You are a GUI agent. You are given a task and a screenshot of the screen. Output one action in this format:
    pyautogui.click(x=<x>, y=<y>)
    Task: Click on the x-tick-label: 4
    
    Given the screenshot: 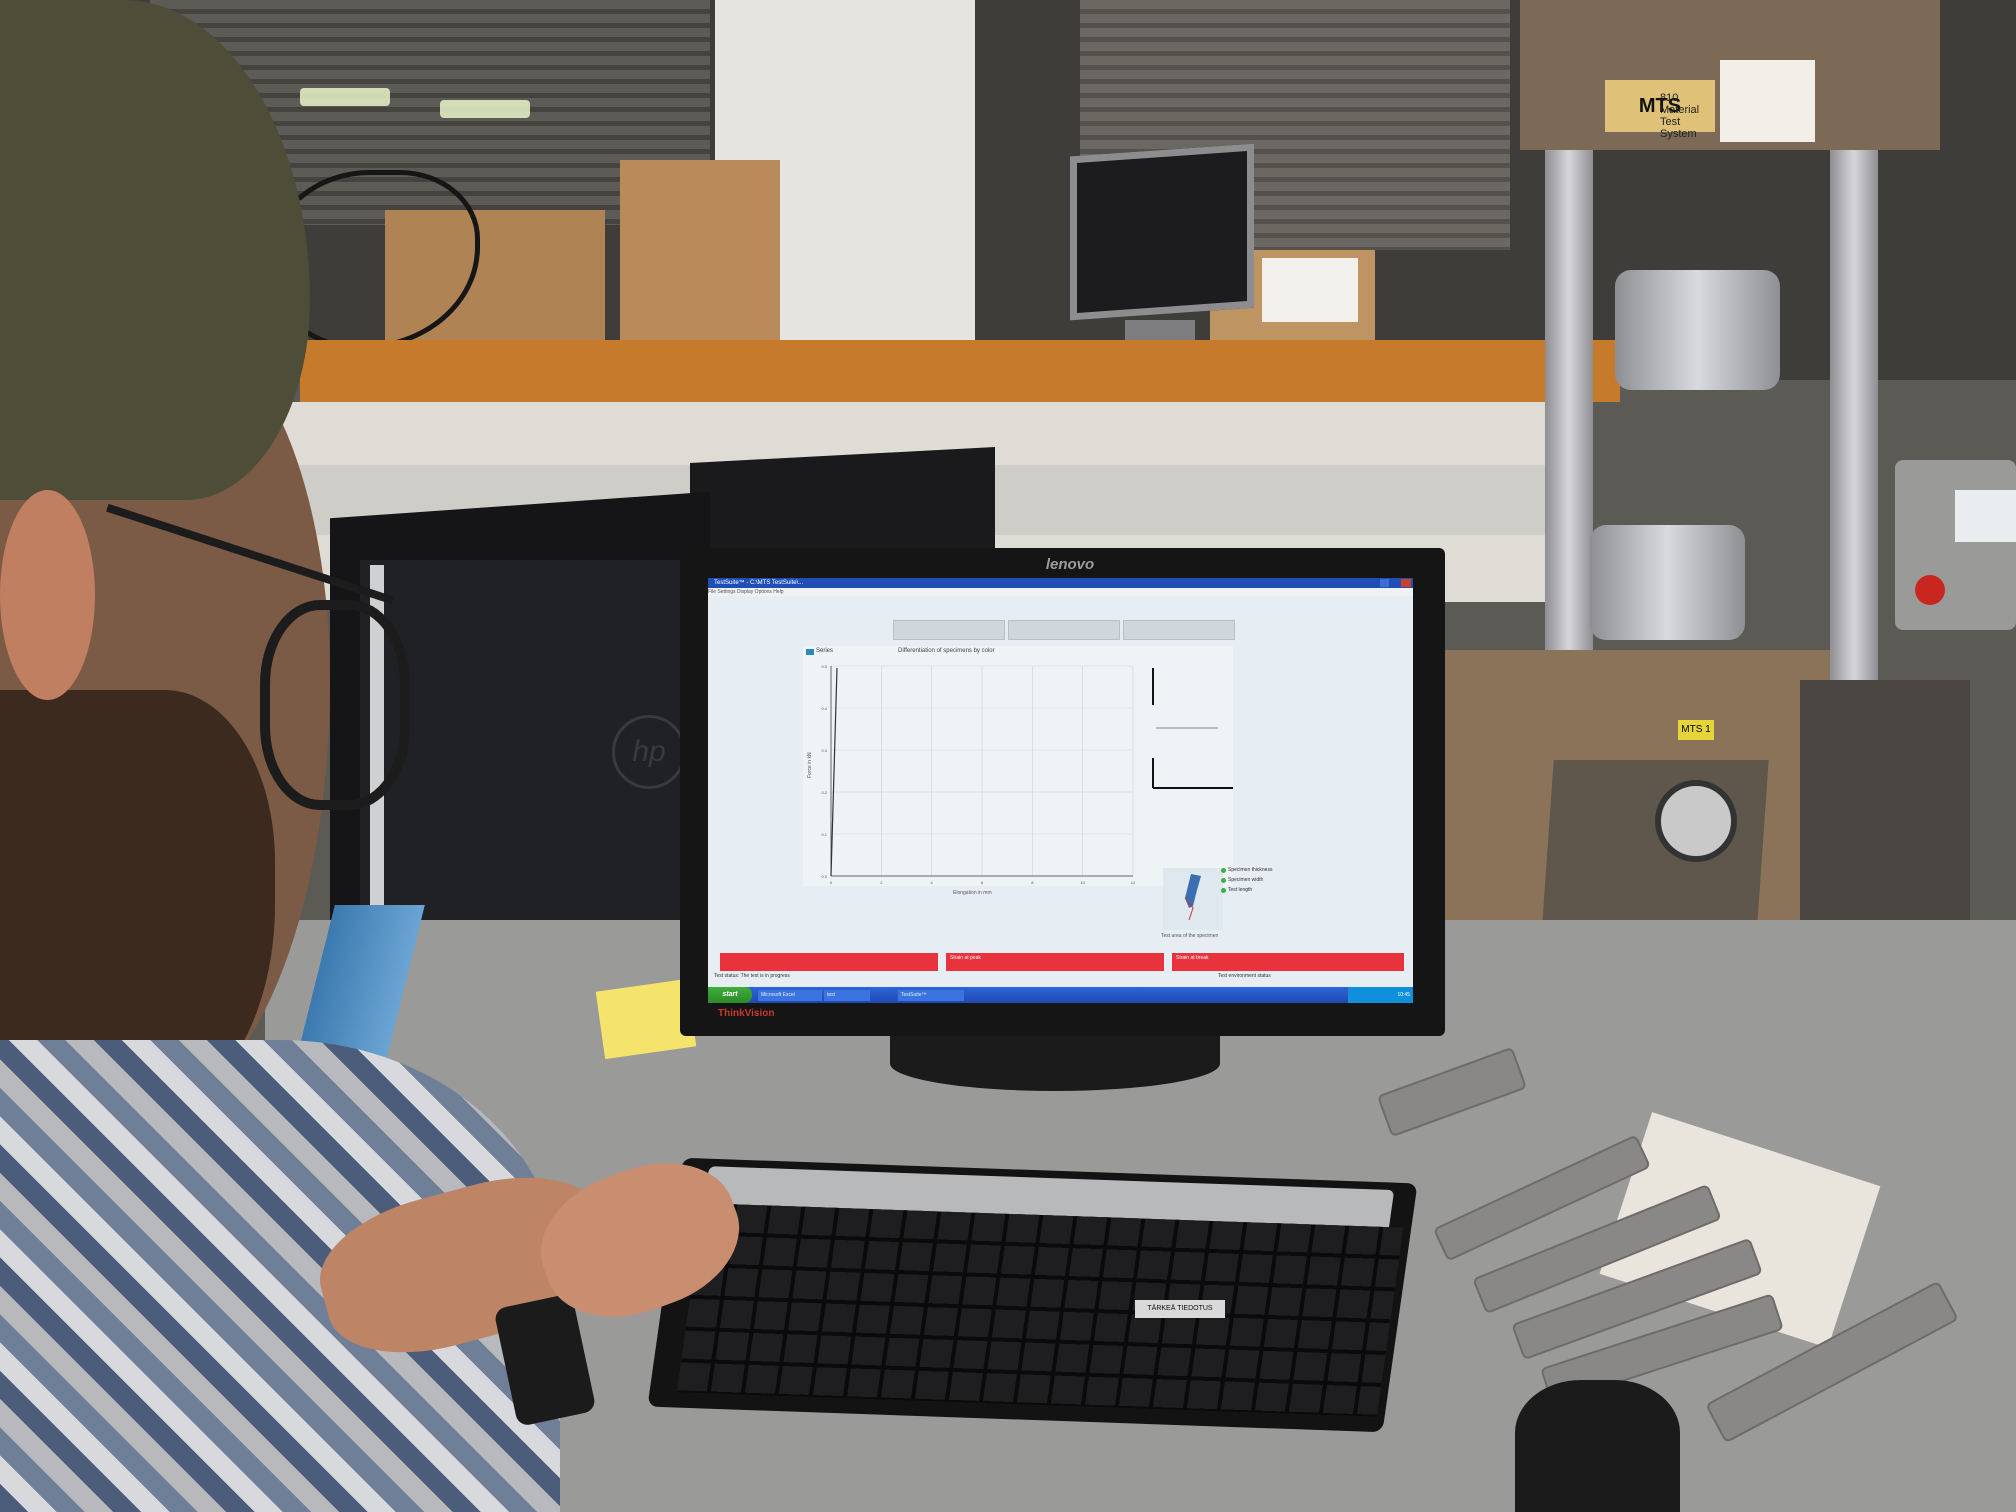 What is the action you would take?
    pyautogui.click(x=932, y=882)
    